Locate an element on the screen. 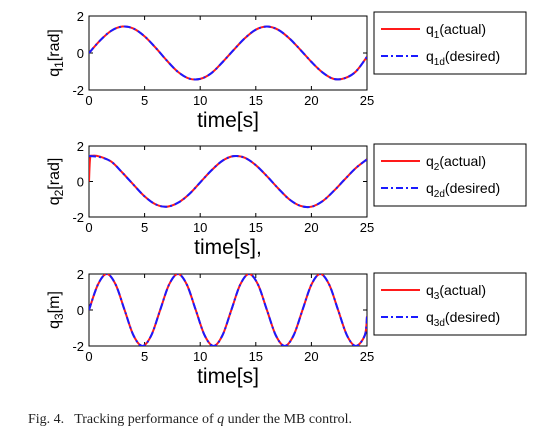  legend: q1(actual) q1d(desired) is located at coordinates (450, 43).